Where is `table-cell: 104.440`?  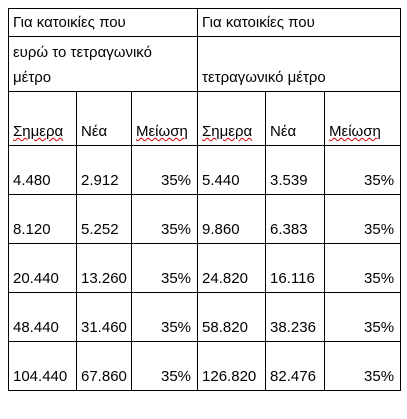
table-cell: 104.440 is located at coordinates (42, 366).